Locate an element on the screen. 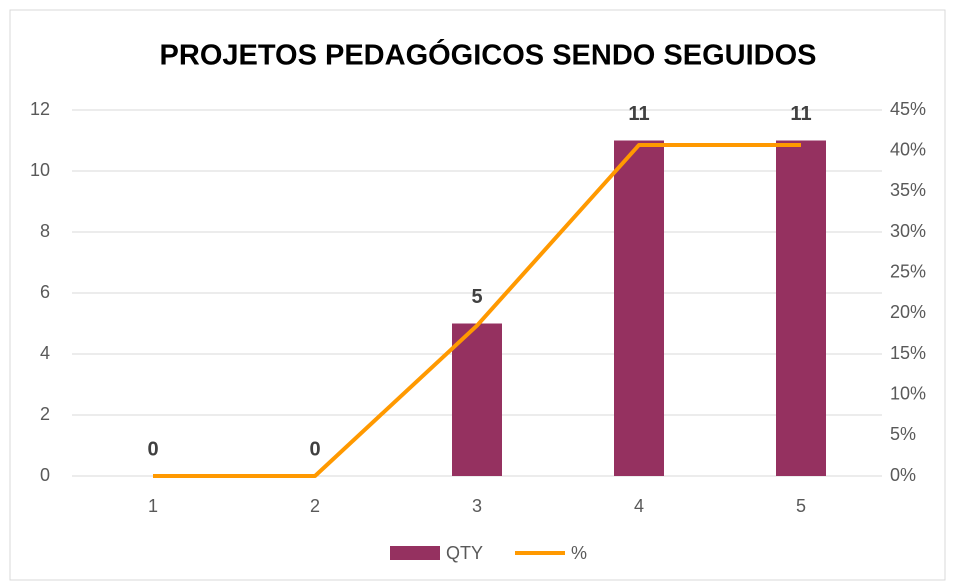  y-tick-label: 0 is located at coordinates (45, 475).